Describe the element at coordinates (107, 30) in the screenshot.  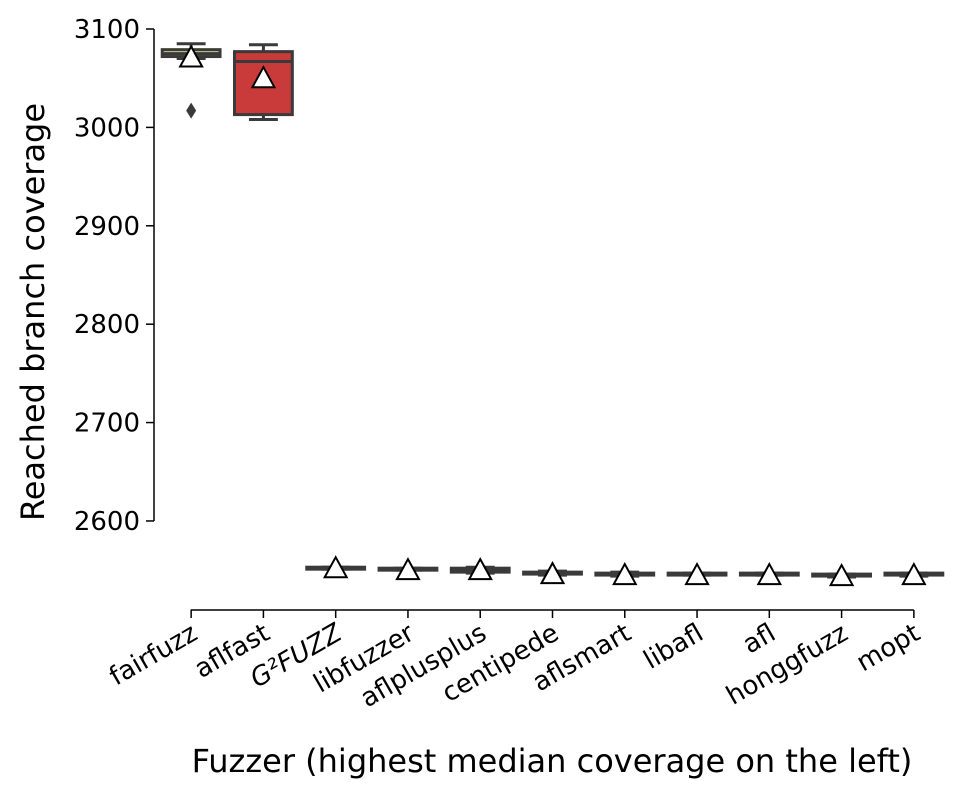
I see `y-tick-label: 3100` at that location.